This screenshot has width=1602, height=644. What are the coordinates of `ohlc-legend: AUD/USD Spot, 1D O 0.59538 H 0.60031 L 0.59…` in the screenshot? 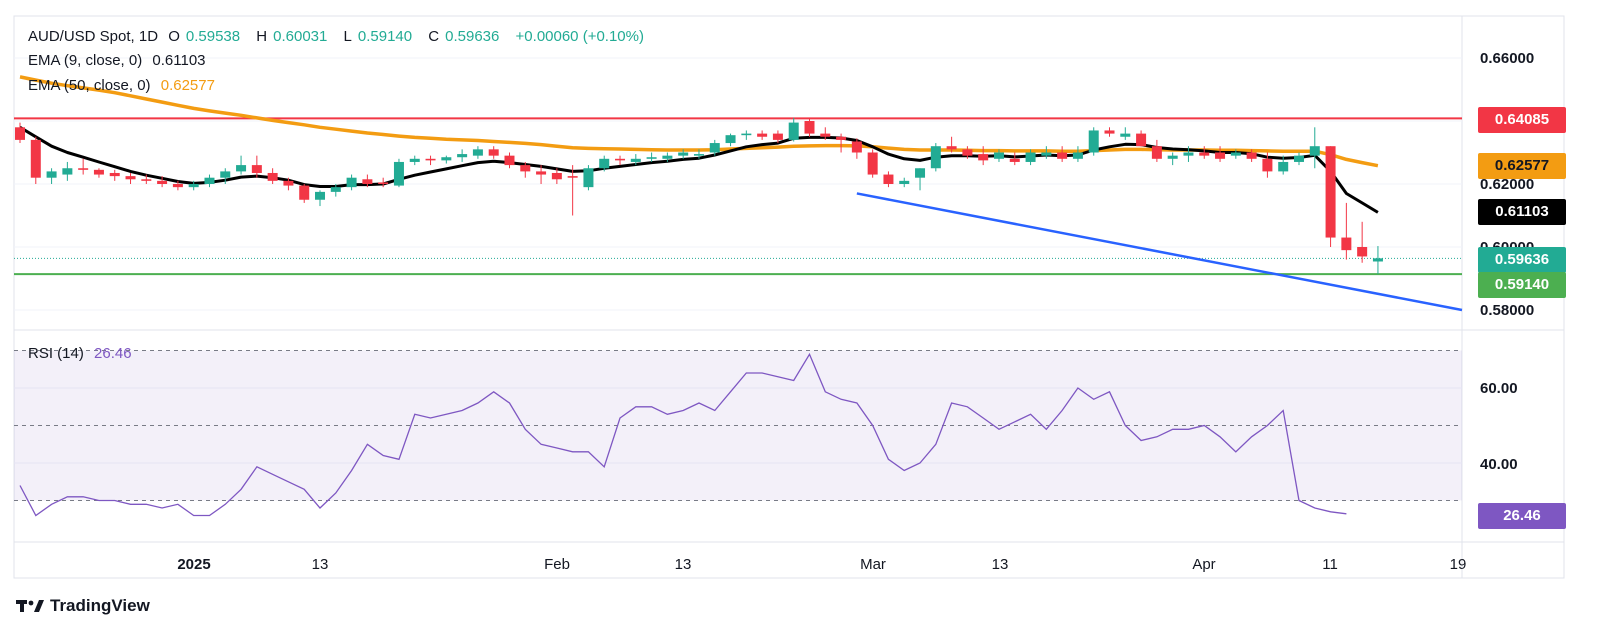 It's located at (339, 36).